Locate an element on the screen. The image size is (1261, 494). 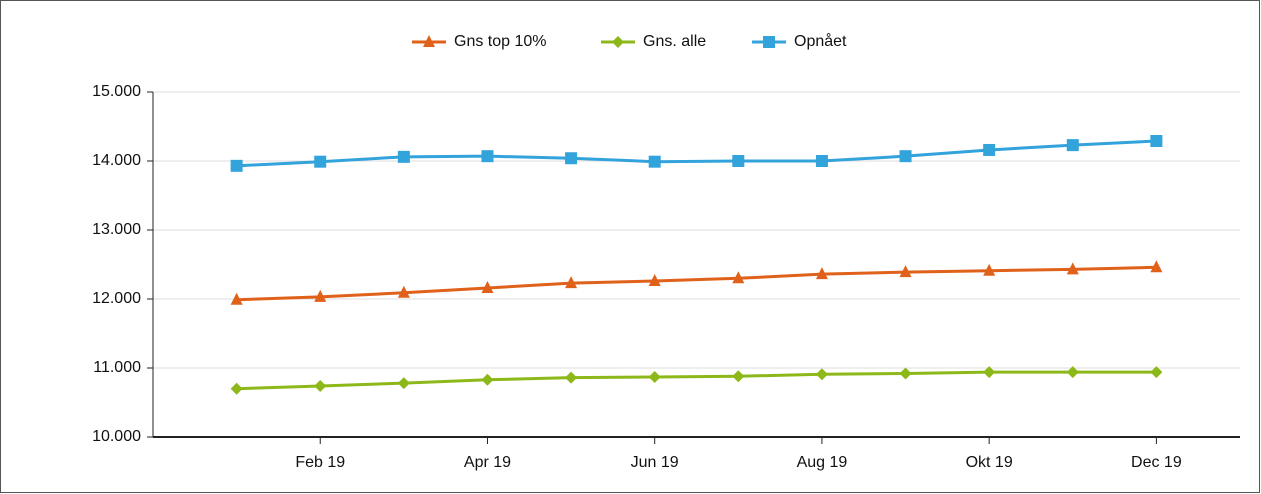
legend-label: Gns top 10% is located at coordinates (500, 41).